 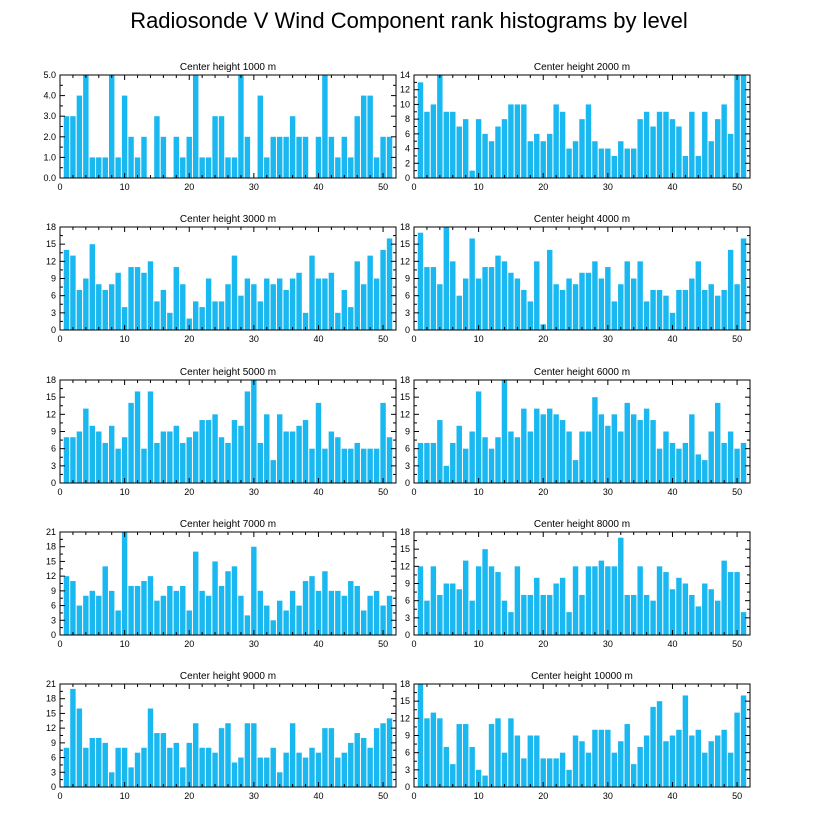 I want to click on y-tick-label: 8, so click(x=407, y=119).